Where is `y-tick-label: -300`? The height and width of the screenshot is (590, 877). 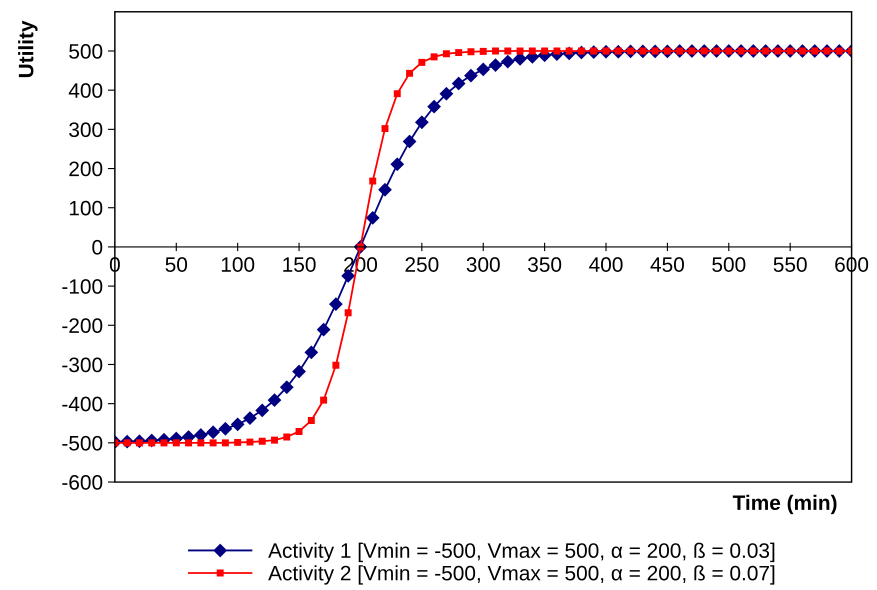 y-tick-label: -300 is located at coordinates (82, 364).